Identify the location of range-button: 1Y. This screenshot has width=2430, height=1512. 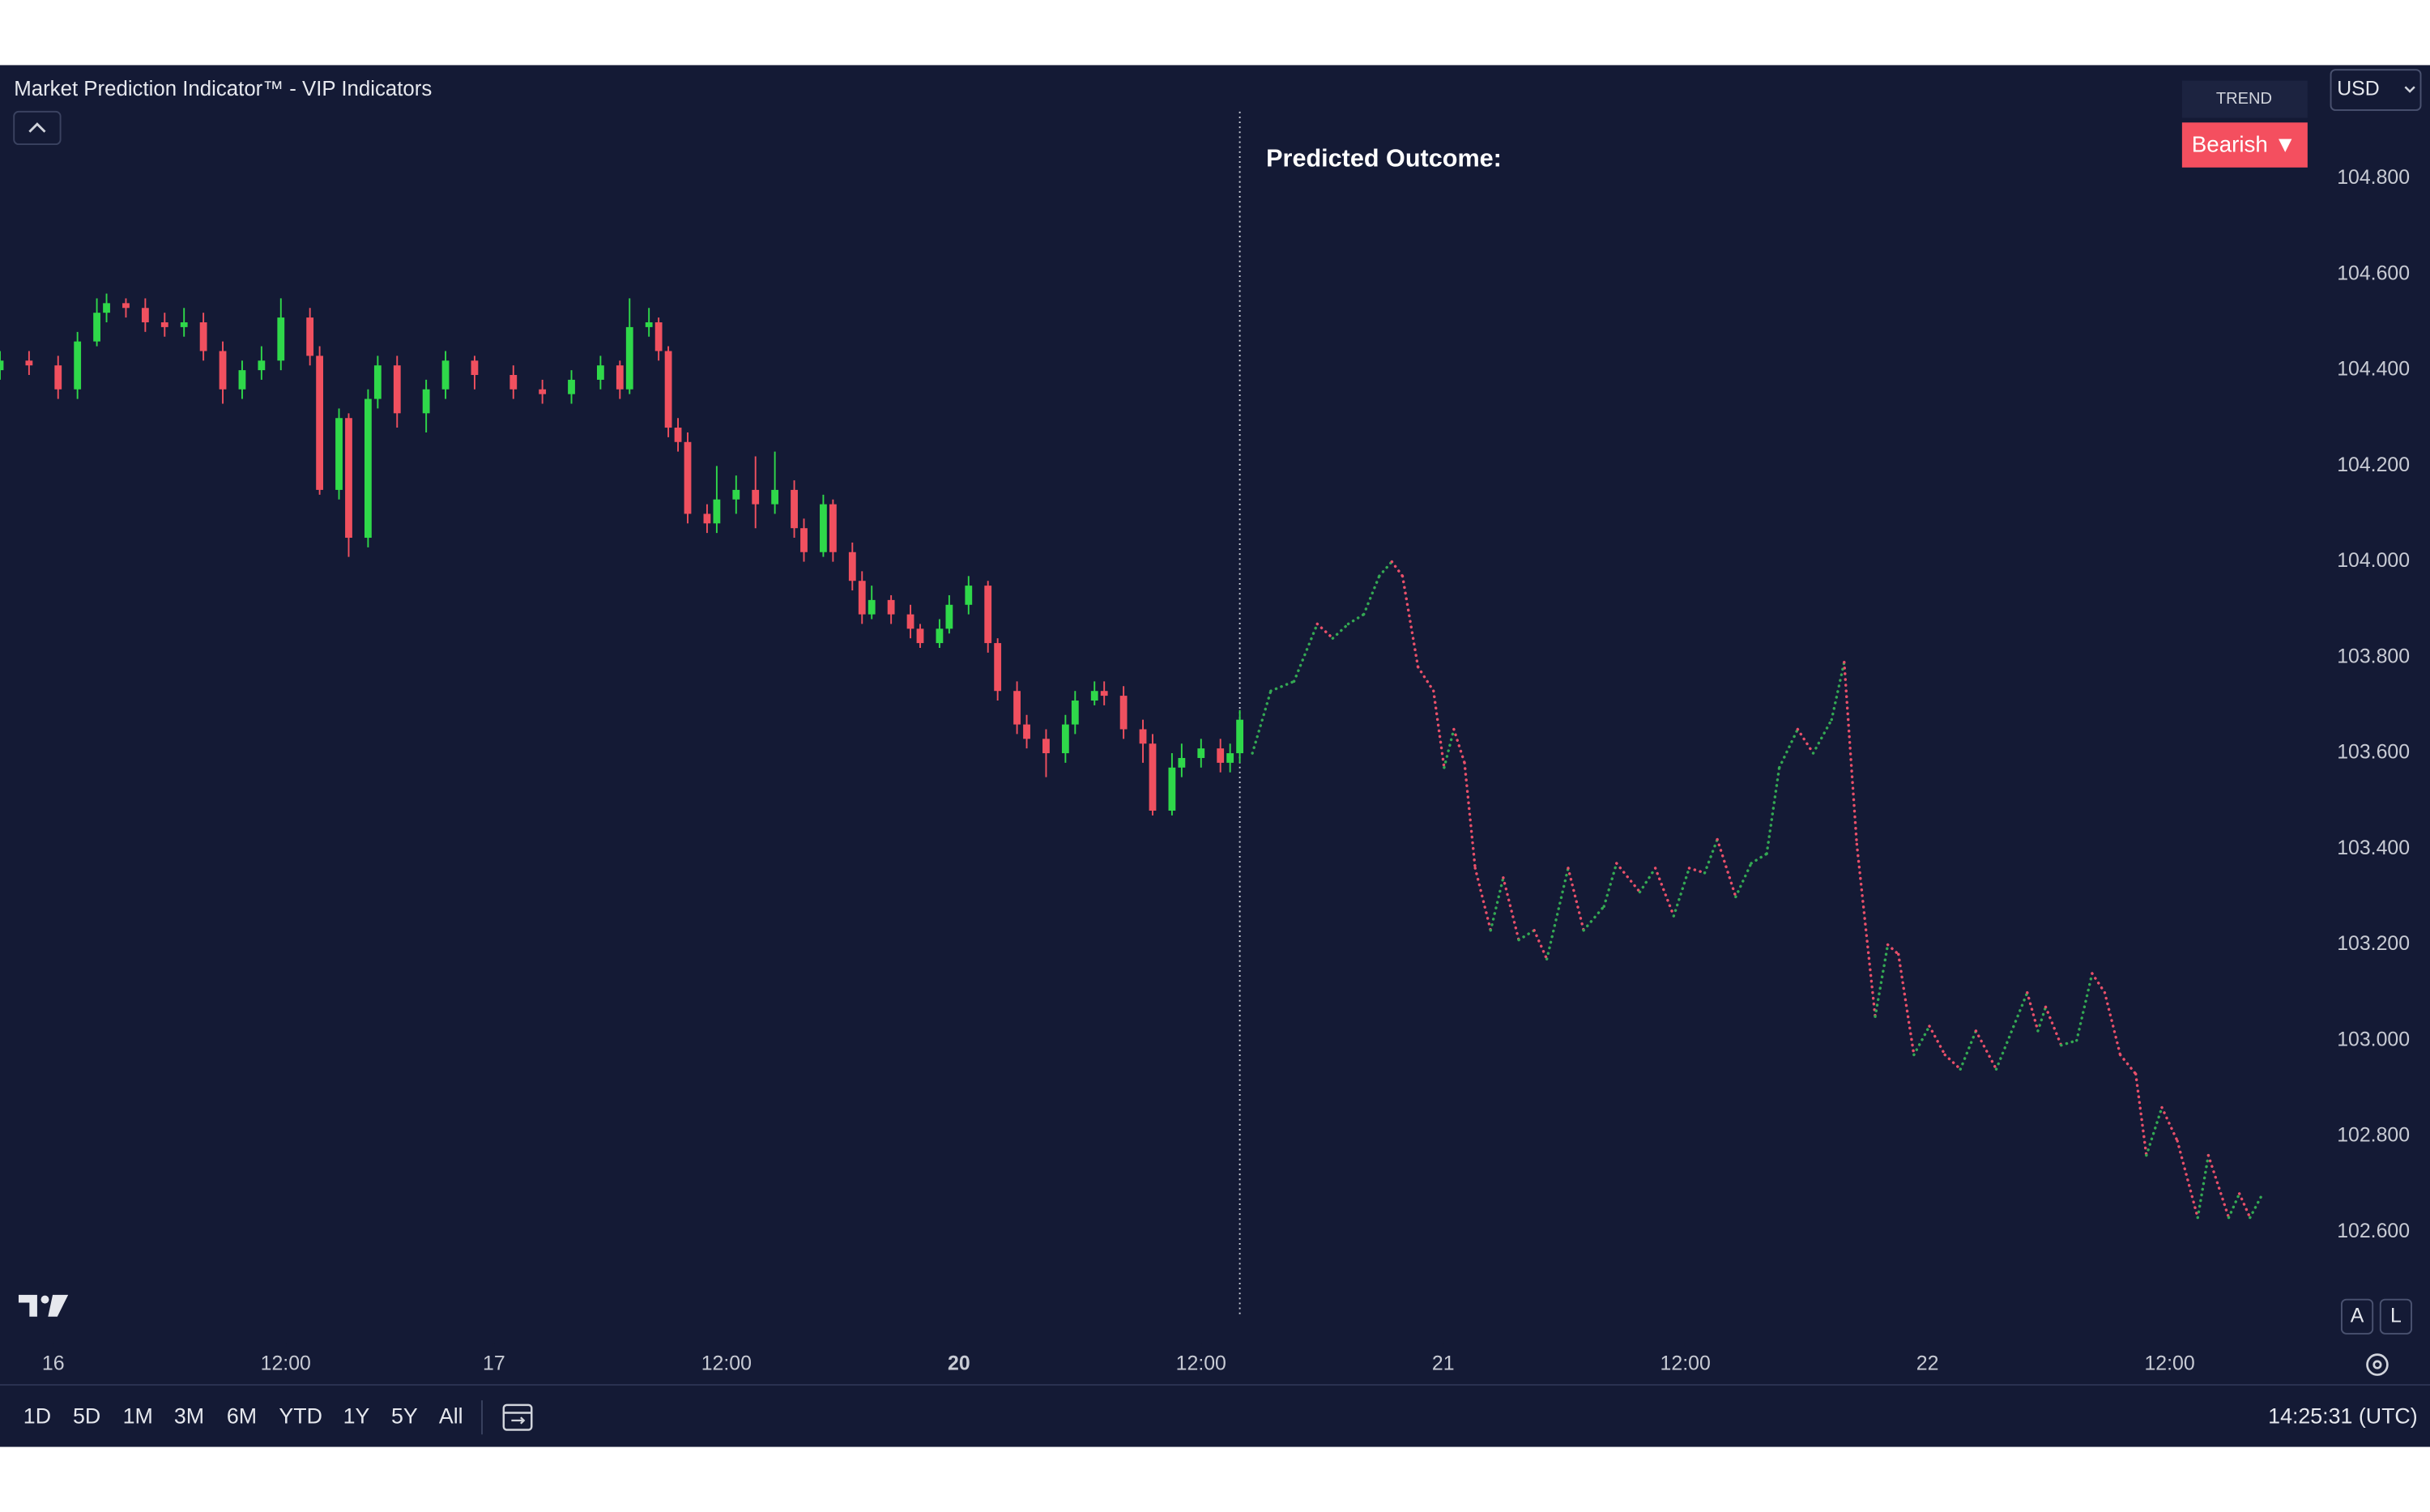
(356, 1415).